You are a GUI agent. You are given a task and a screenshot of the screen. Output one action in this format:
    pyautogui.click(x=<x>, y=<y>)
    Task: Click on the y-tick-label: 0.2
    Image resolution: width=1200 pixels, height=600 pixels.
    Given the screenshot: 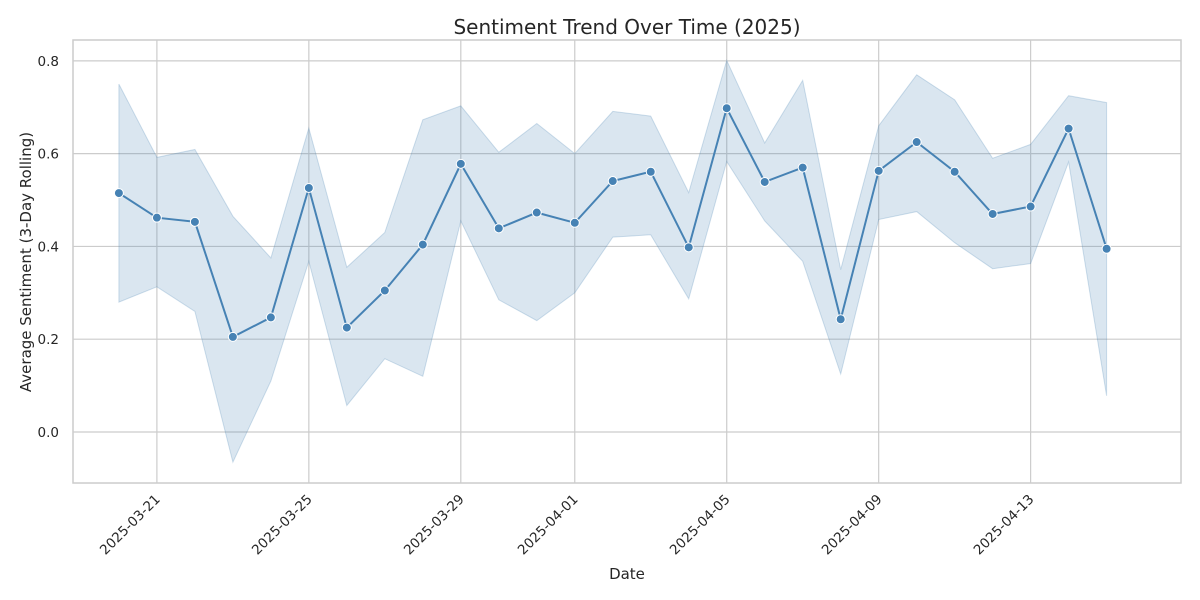 What is the action you would take?
    pyautogui.click(x=48, y=340)
    